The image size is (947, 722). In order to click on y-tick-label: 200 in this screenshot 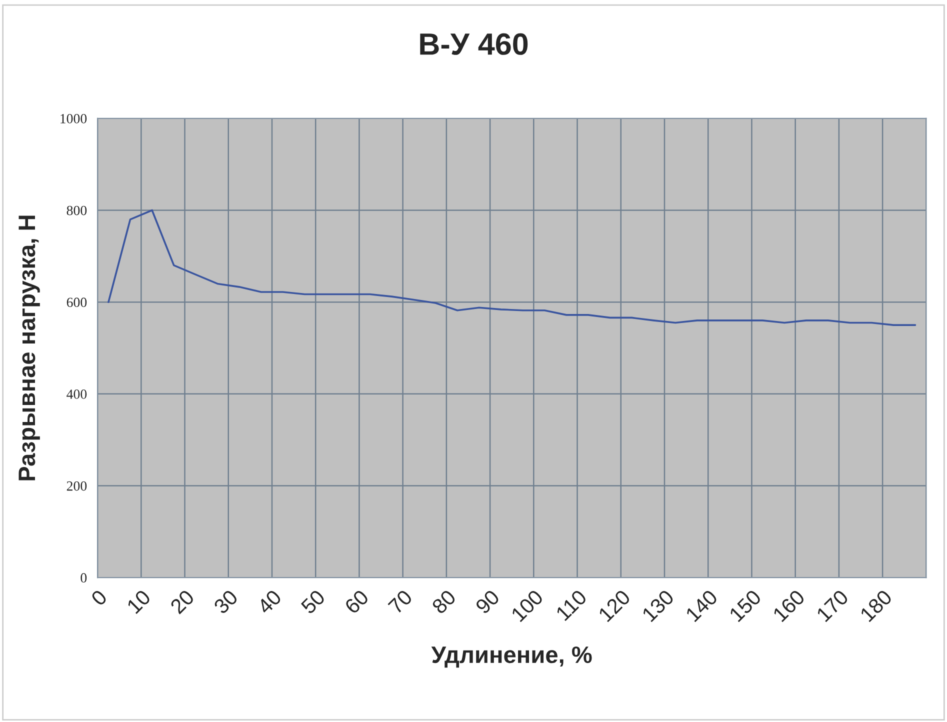, I will do `click(76, 486)`.